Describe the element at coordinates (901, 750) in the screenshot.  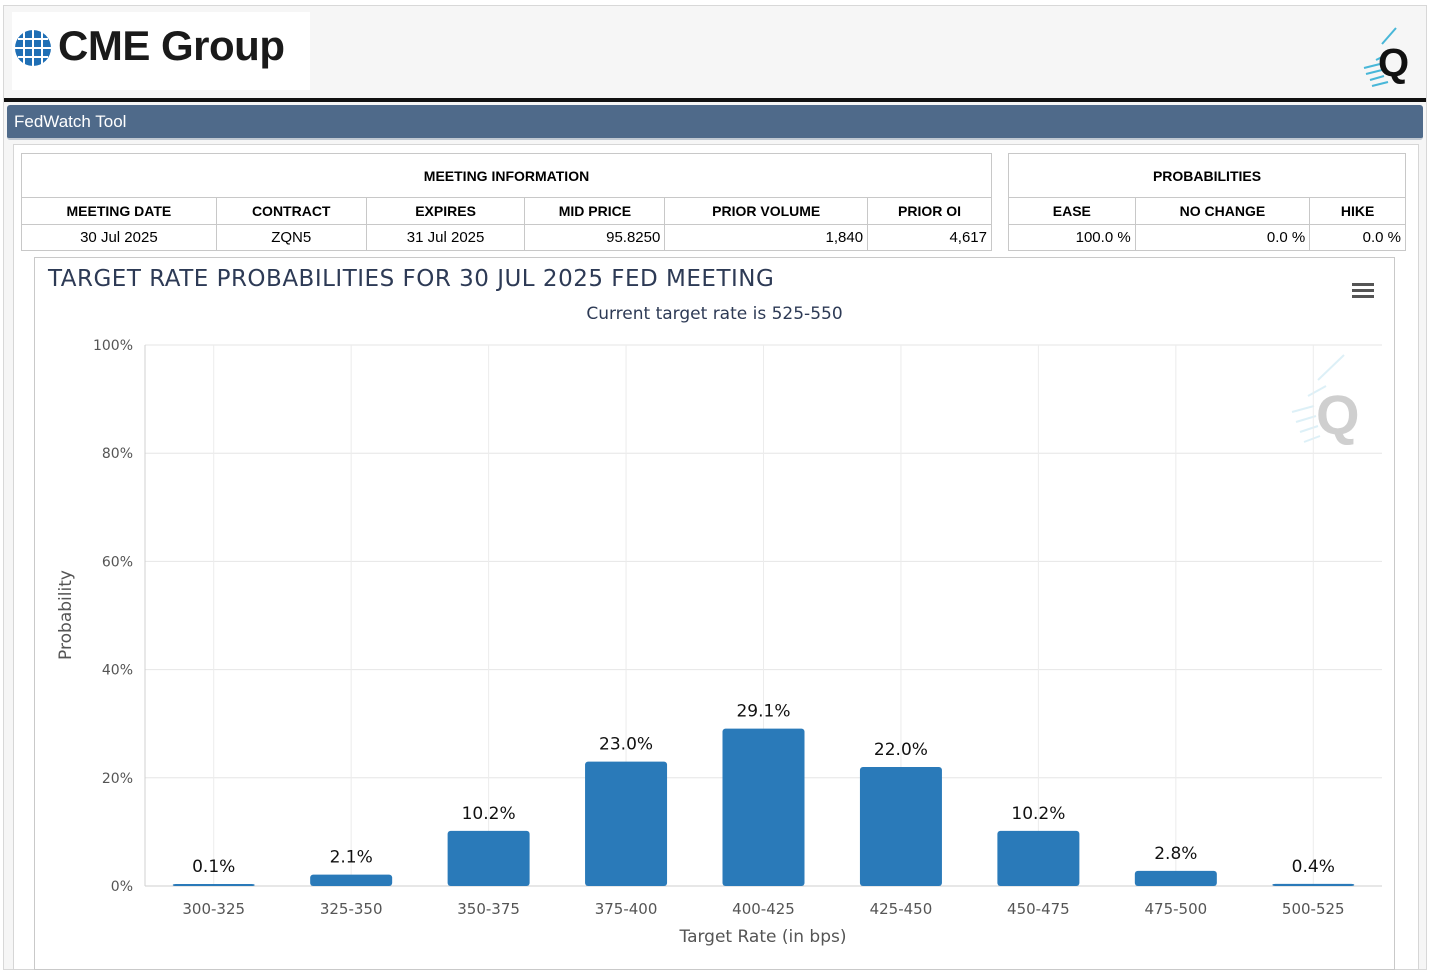
I see `data-label: 22.0%` at that location.